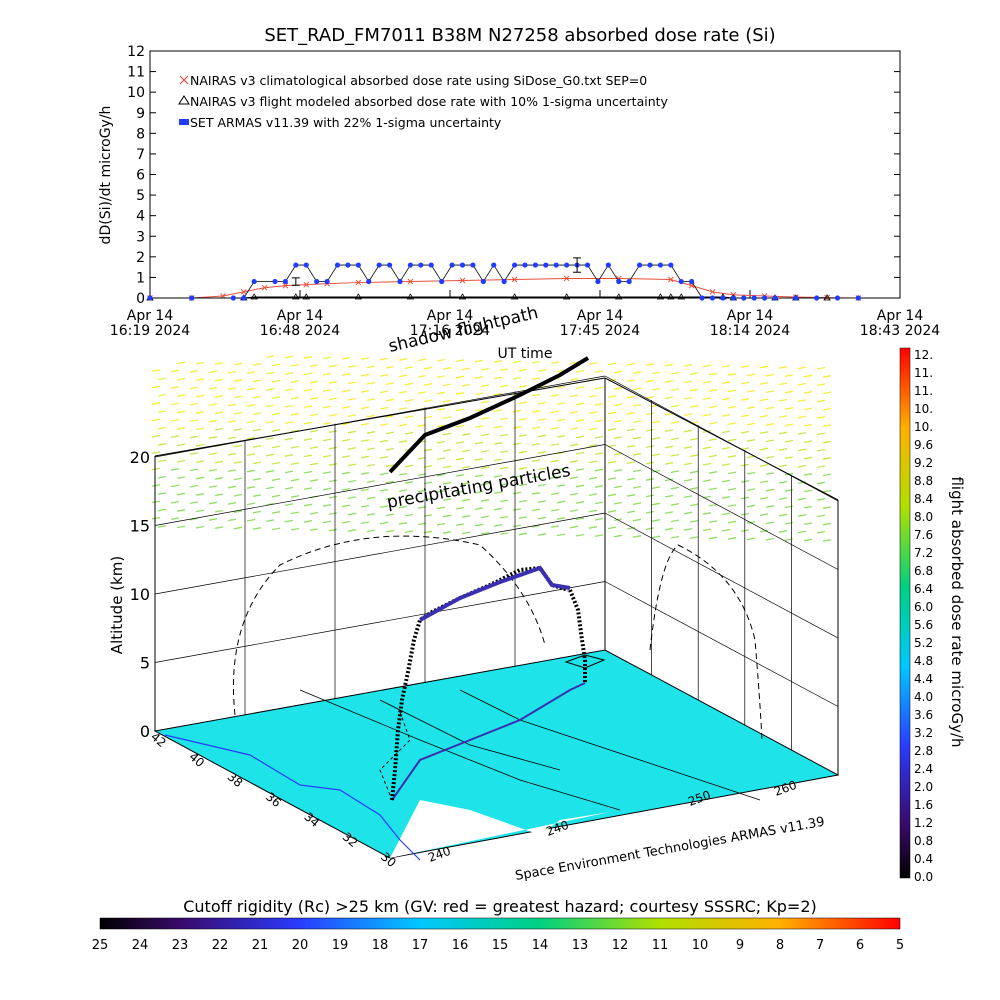 The image size is (1000, 1000). Describe the element at coordinates (491, 448) in the screenshot. I see `precipitating-particles-cloud` at that location.